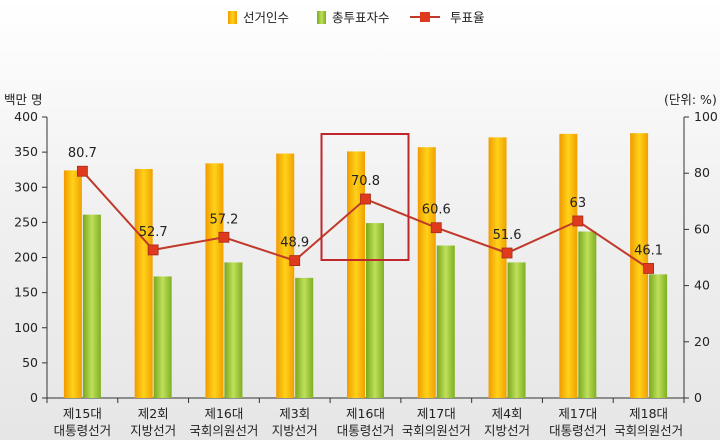 Image resolution: width=720 pixels, height=440 pixels. Describe the element at coordinates (702, 285) in the screenshot. I see `y-right-tick-label: 40` at that location.